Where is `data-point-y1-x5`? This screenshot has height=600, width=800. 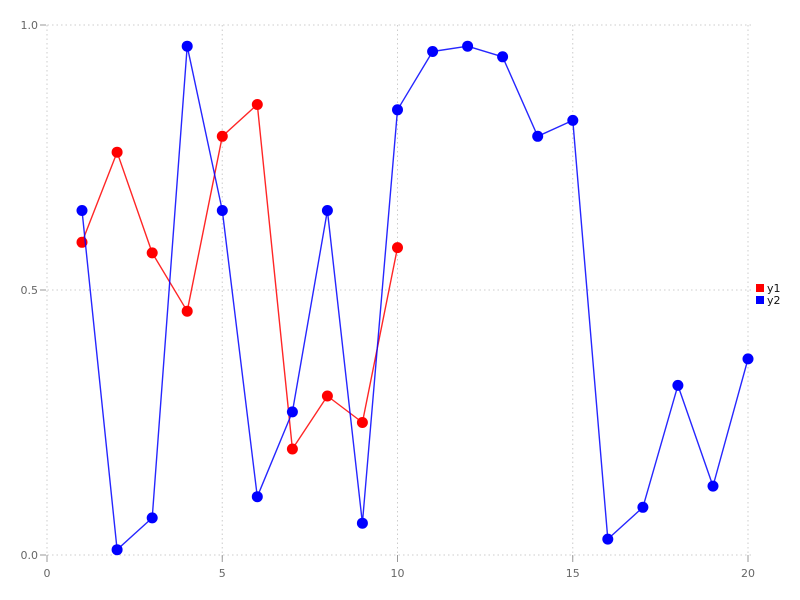
data-point-y1-x5 is located at coordinates (222, 136).